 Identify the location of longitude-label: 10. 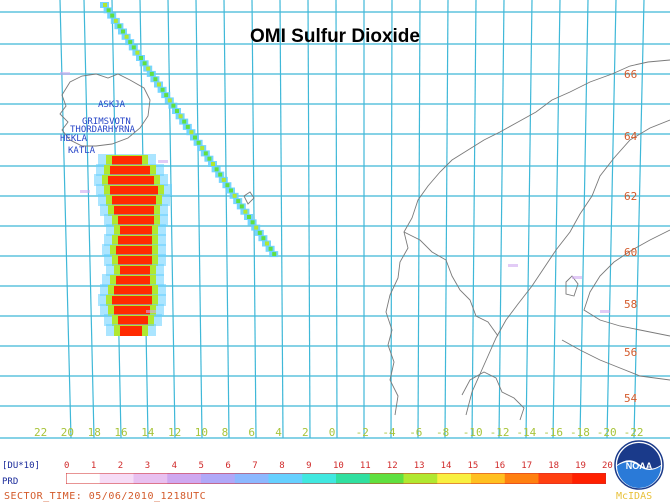
(201, 432).